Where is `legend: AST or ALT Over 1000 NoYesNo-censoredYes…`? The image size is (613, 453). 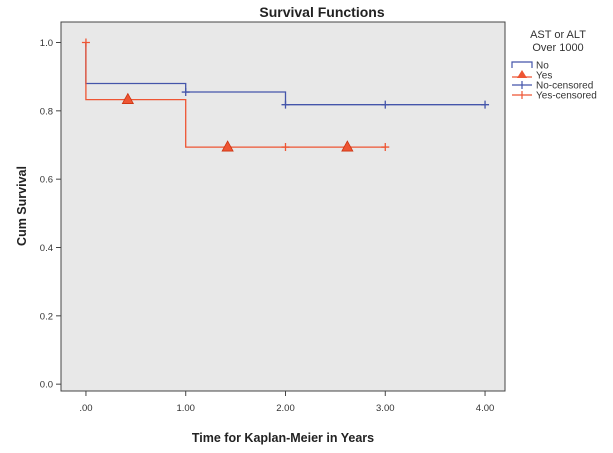 legend: AST or ALT Over 1000 NoYesNo-censoredYes… is located at coordinates (554, 65).